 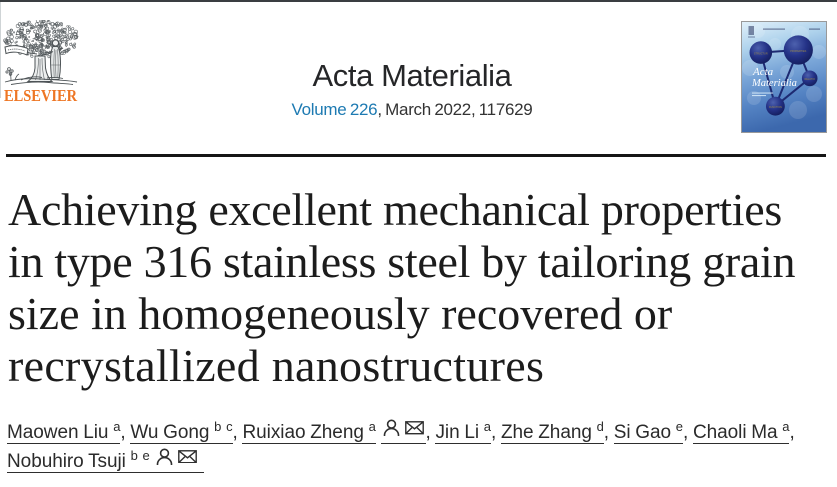 What do you see at coordinates (774, 83) in the screenshot?
I see `svg-text: Materialia` at bounding box center [774, 83].